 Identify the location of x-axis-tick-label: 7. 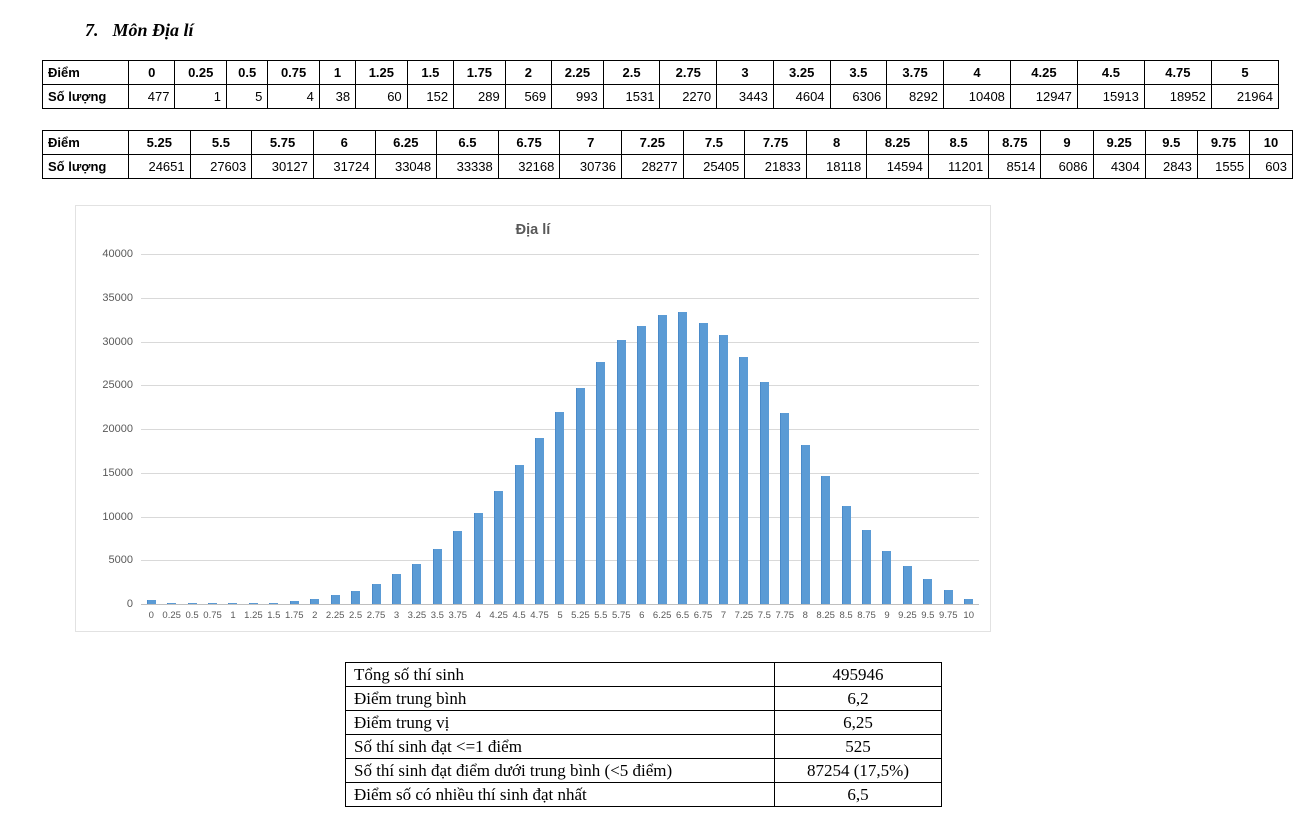
(723, 615).